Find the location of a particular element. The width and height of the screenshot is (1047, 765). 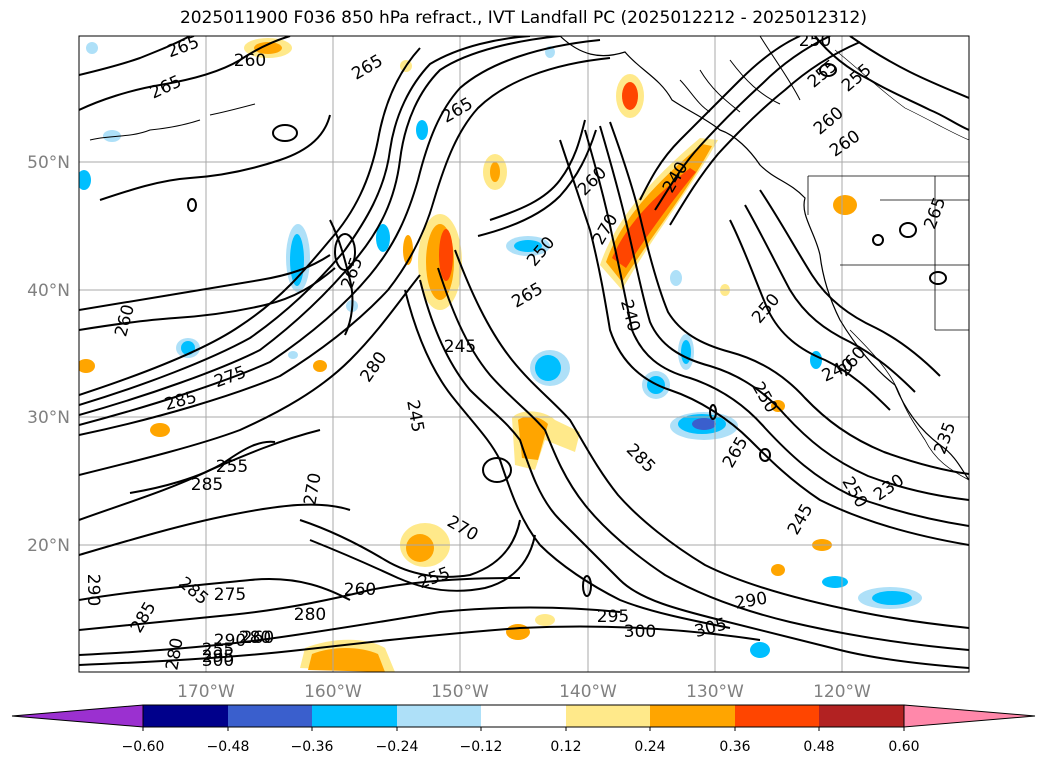

coastline-aleutians is located at coordinates (172, 122).